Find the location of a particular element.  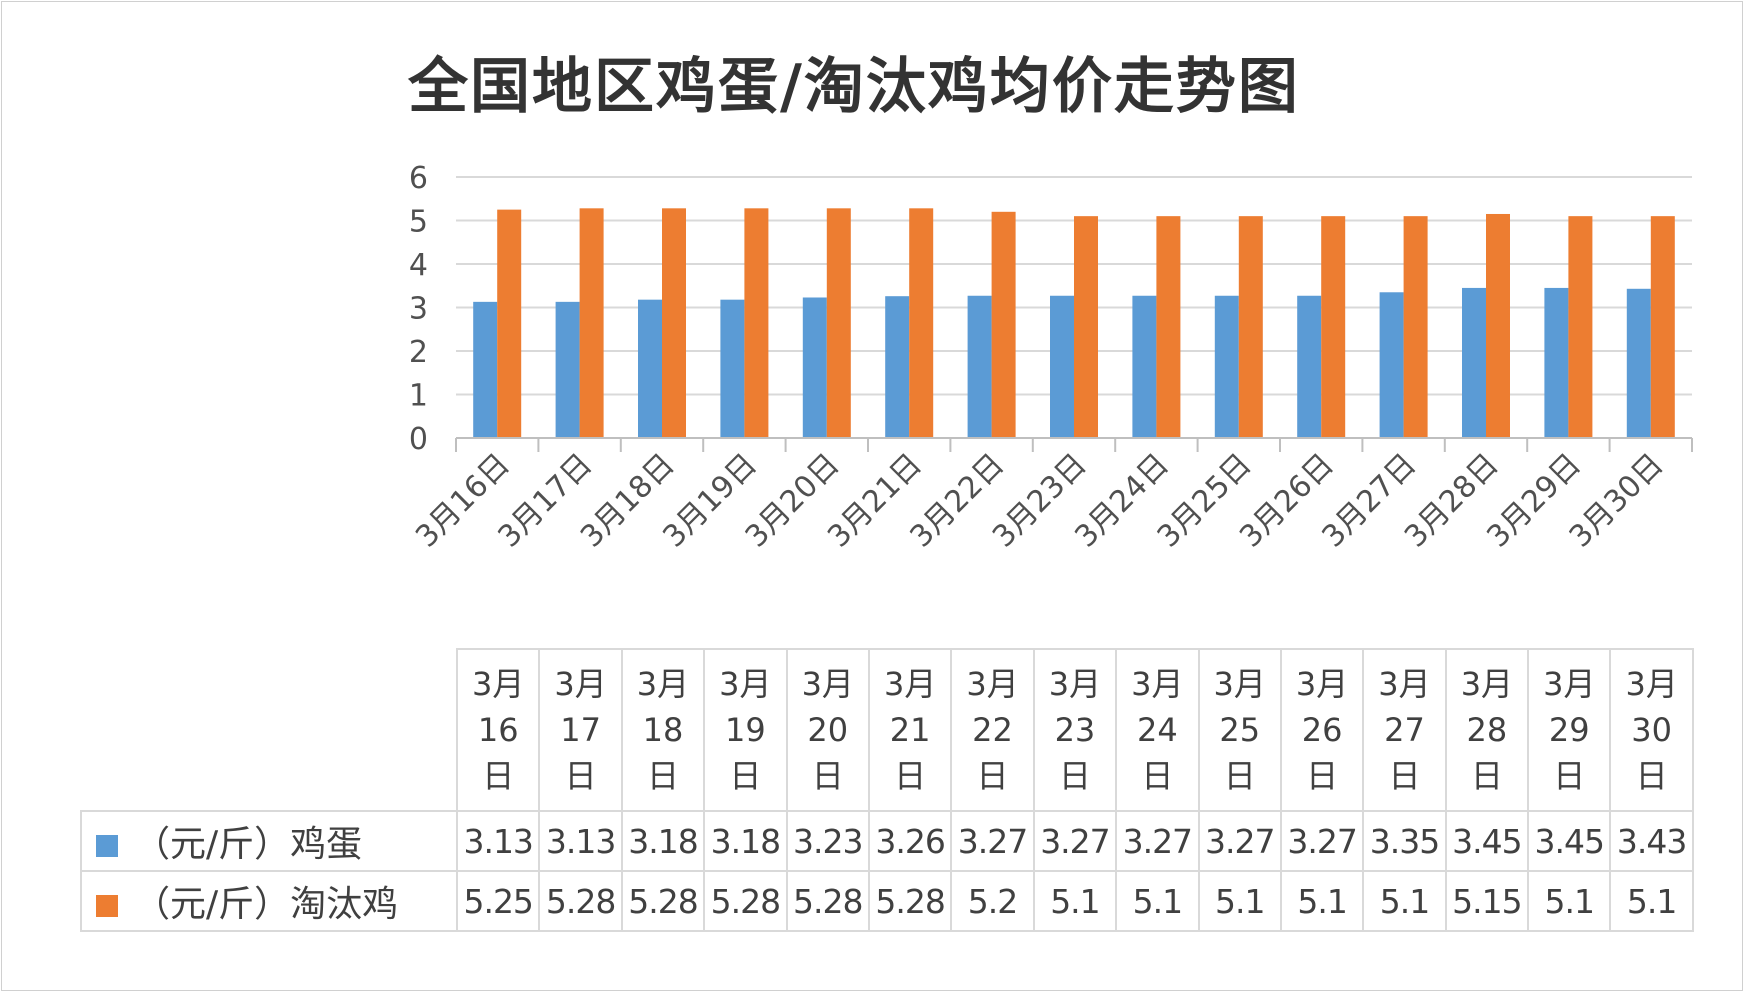

table-header-text: 19 is located at coordinates (745, 730).